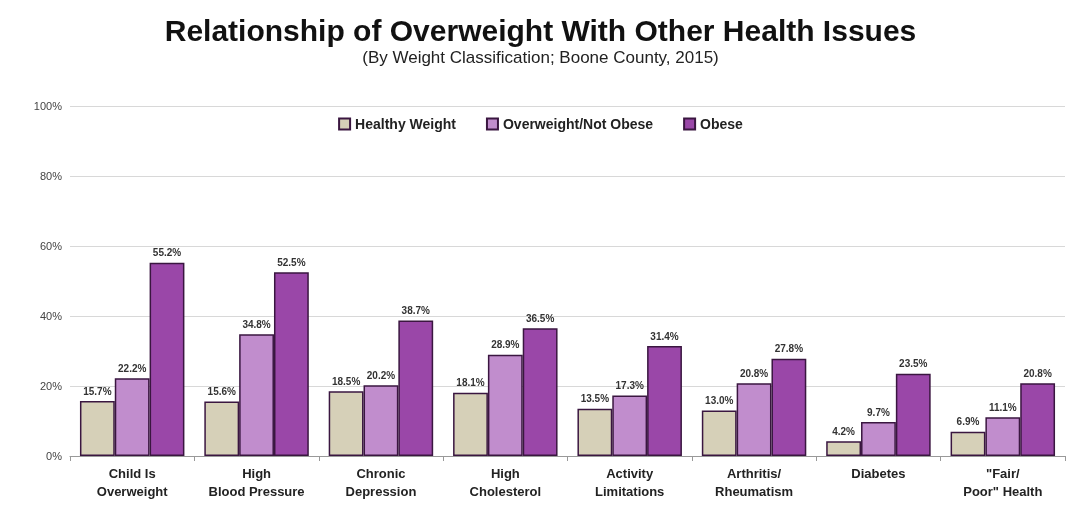 The image size is (1081, 522). Describe the element at coordinates (416, 311) in the screenshot. I see `data-label: 38.7%` at that location.